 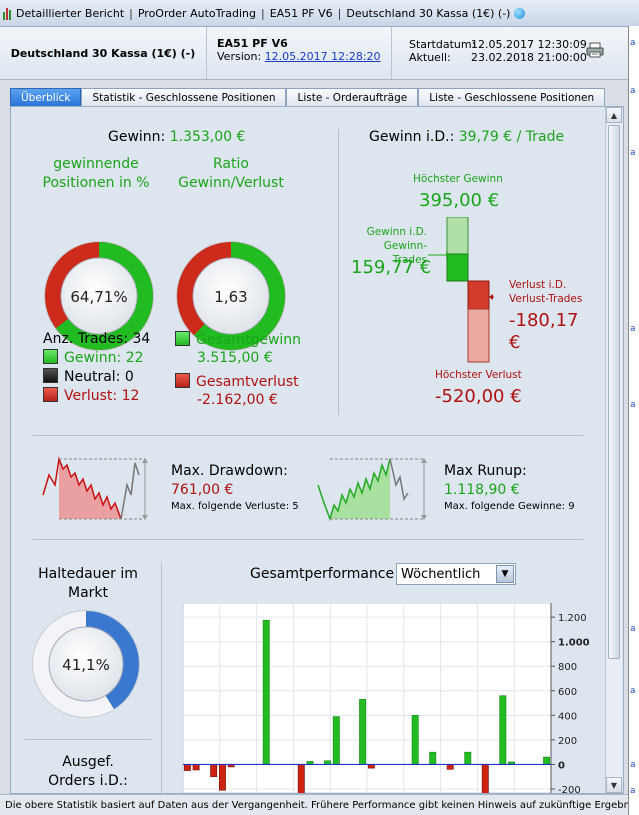 What do you see at coordinates (538, 285) in the screenshot?
I see `avg-loss-label-line1: Verlust i.D.` at bounding box center [538, 285].